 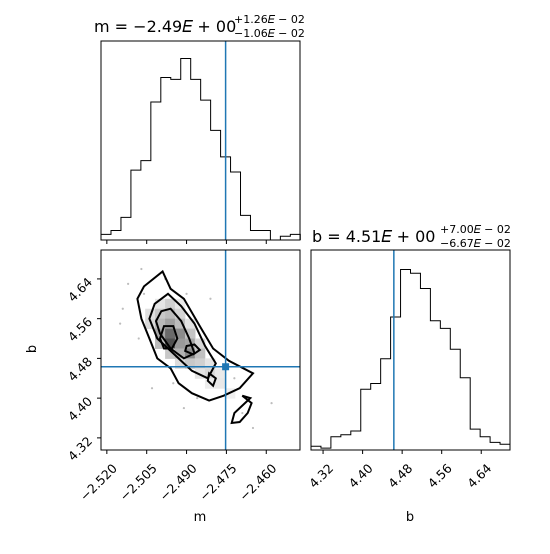 What do you see at coordinates (440, 476) in the screenshot?
I see `histogram-b-tick-label-3: 4.56` at bounding box center [440, 476].